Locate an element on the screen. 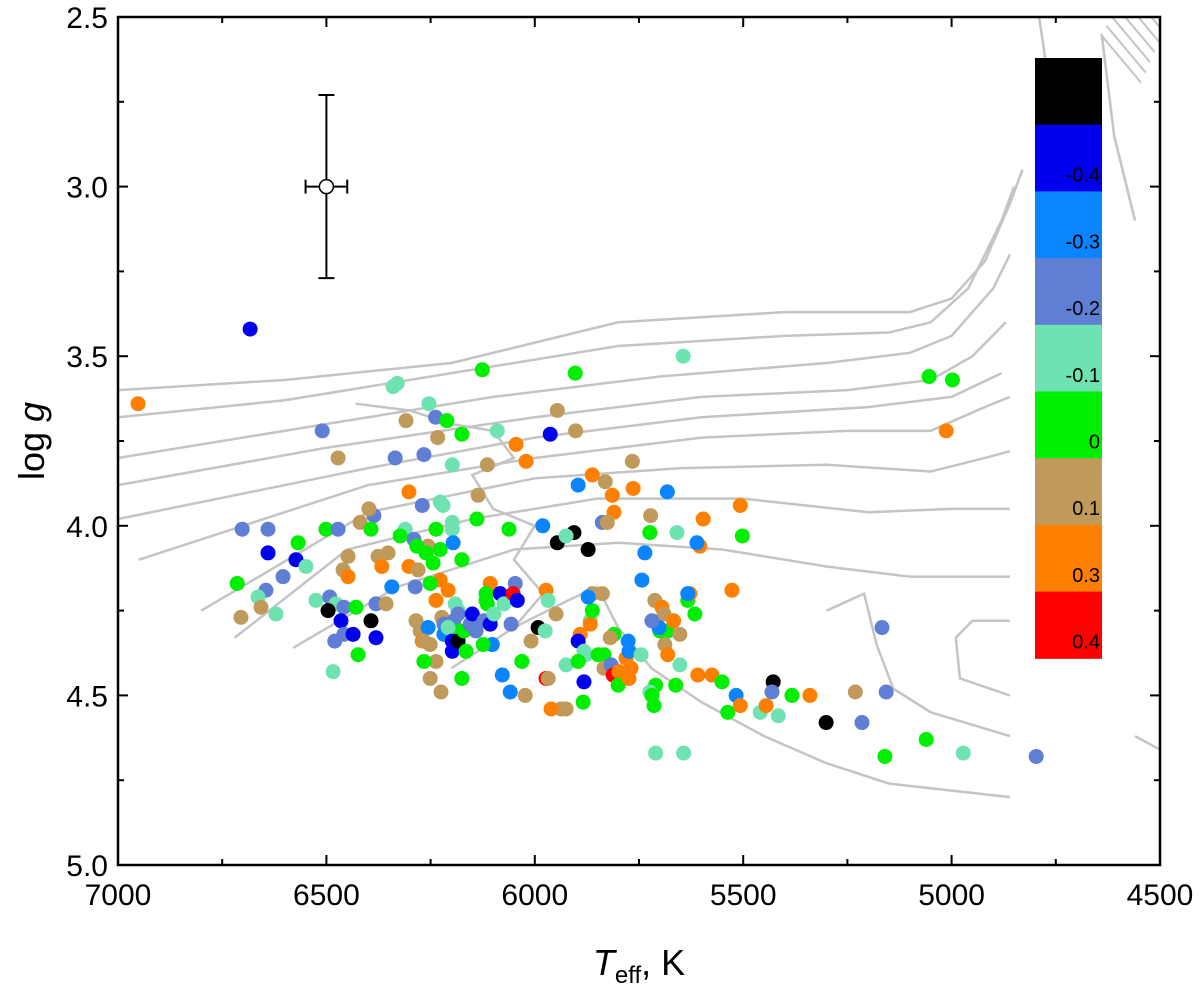  y-tick-label: 3.0 is located at coordinates (87, 188).